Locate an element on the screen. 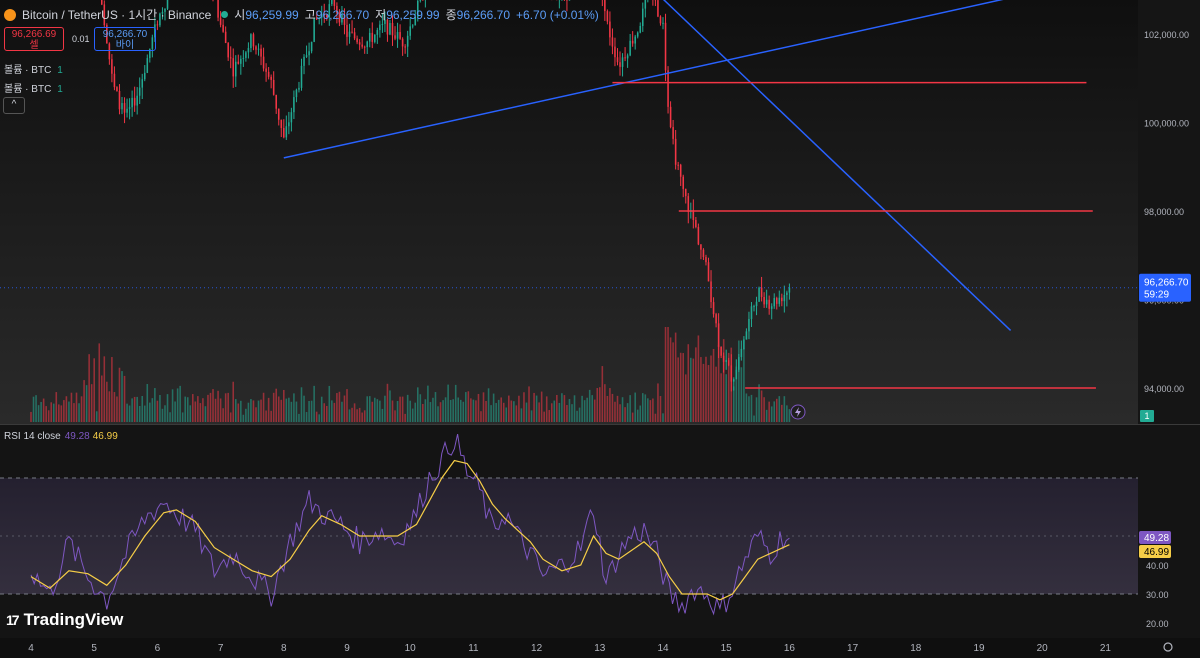  buy-button: 96,266.70 바이 is located at coordinates (125, 39).